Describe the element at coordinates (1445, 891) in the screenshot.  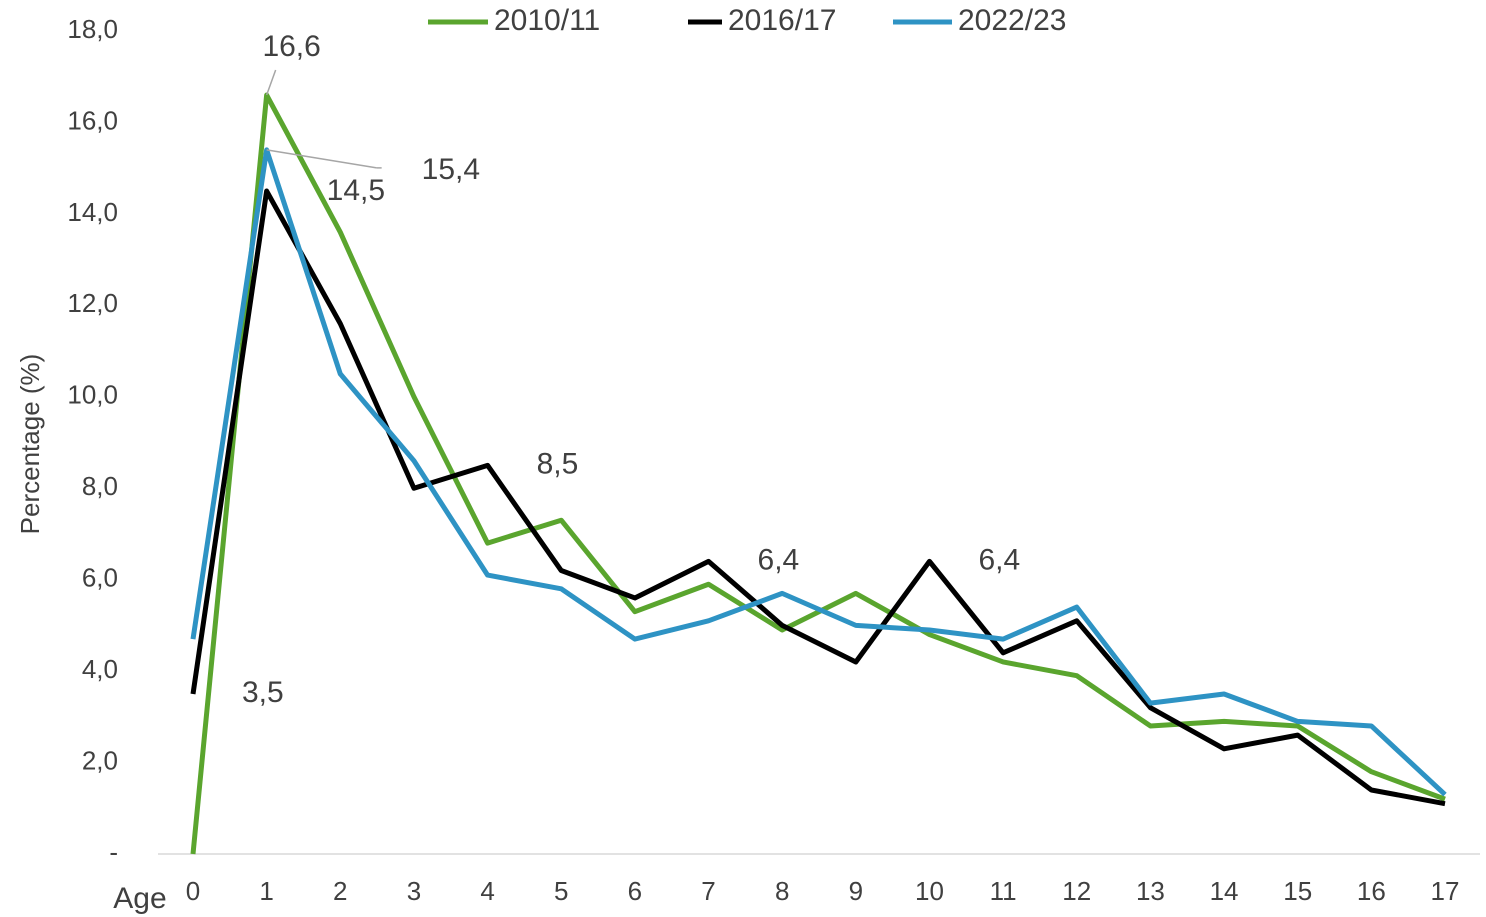
I see `x-tick-label: 17` at that location.